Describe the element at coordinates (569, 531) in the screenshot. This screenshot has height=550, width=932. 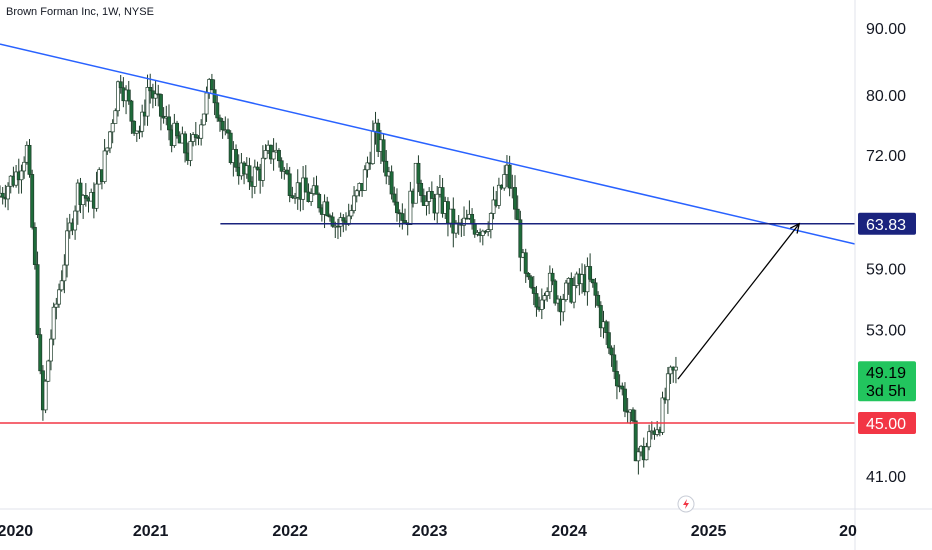
I see `time-tick-label: 2024` at that location.